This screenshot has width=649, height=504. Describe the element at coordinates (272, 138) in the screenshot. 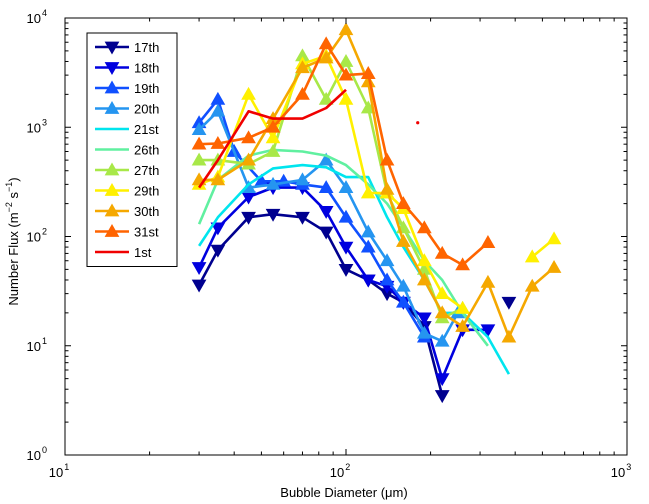

I see `series-line-1st` at that location.